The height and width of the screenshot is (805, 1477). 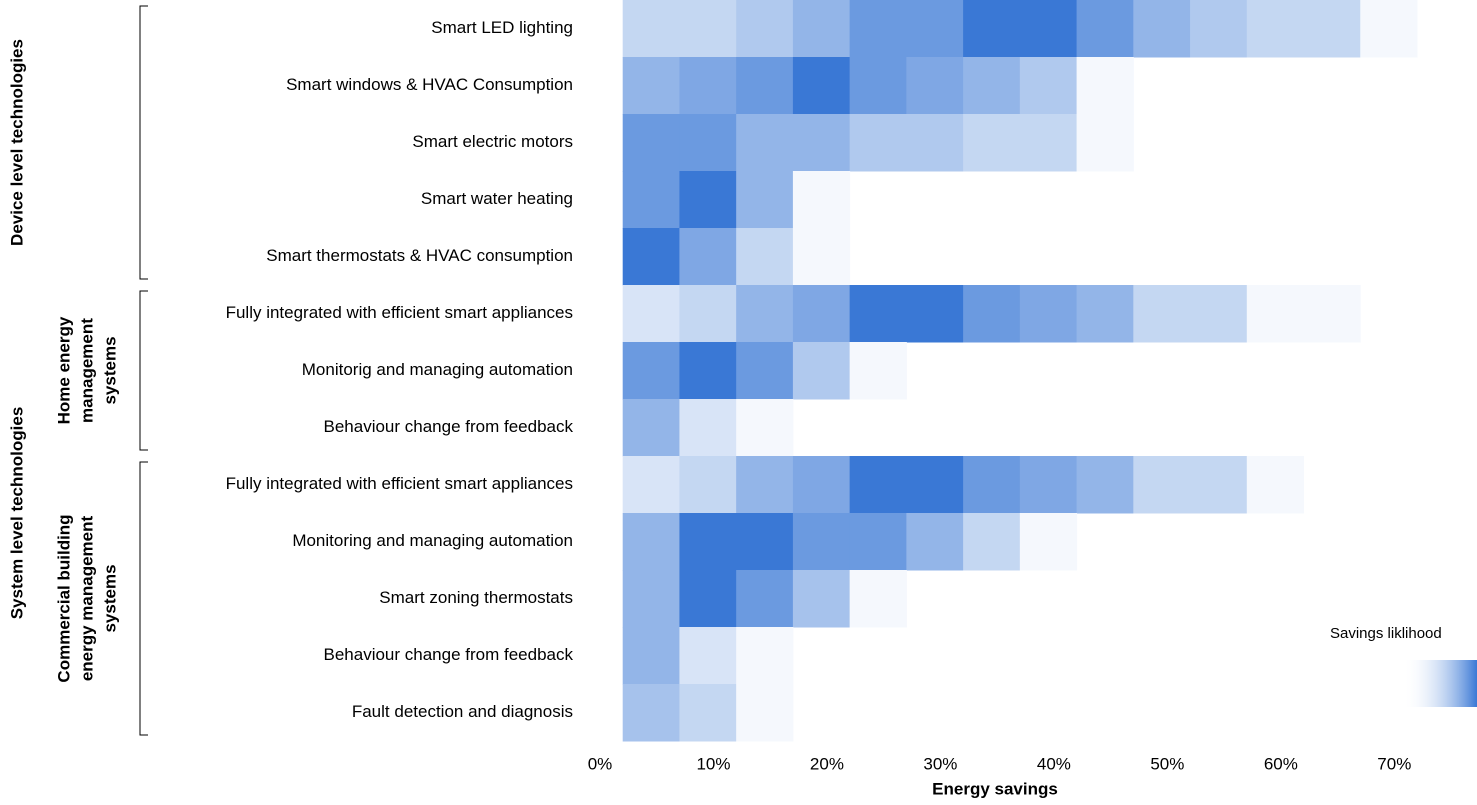 I want to click on row-label: Monitorig and managing automation, so click(x=437, y=369).